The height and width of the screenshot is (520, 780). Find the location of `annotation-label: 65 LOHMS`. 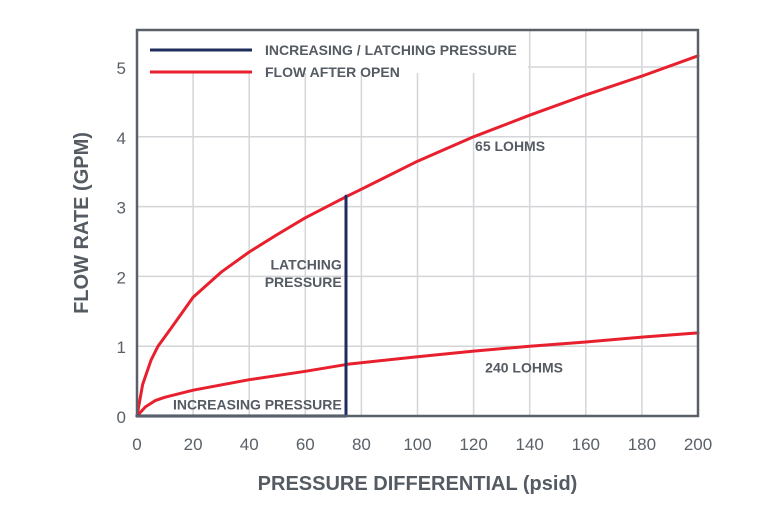

annotation-label: 65 LOHMS is located at coordinates (510, 146).